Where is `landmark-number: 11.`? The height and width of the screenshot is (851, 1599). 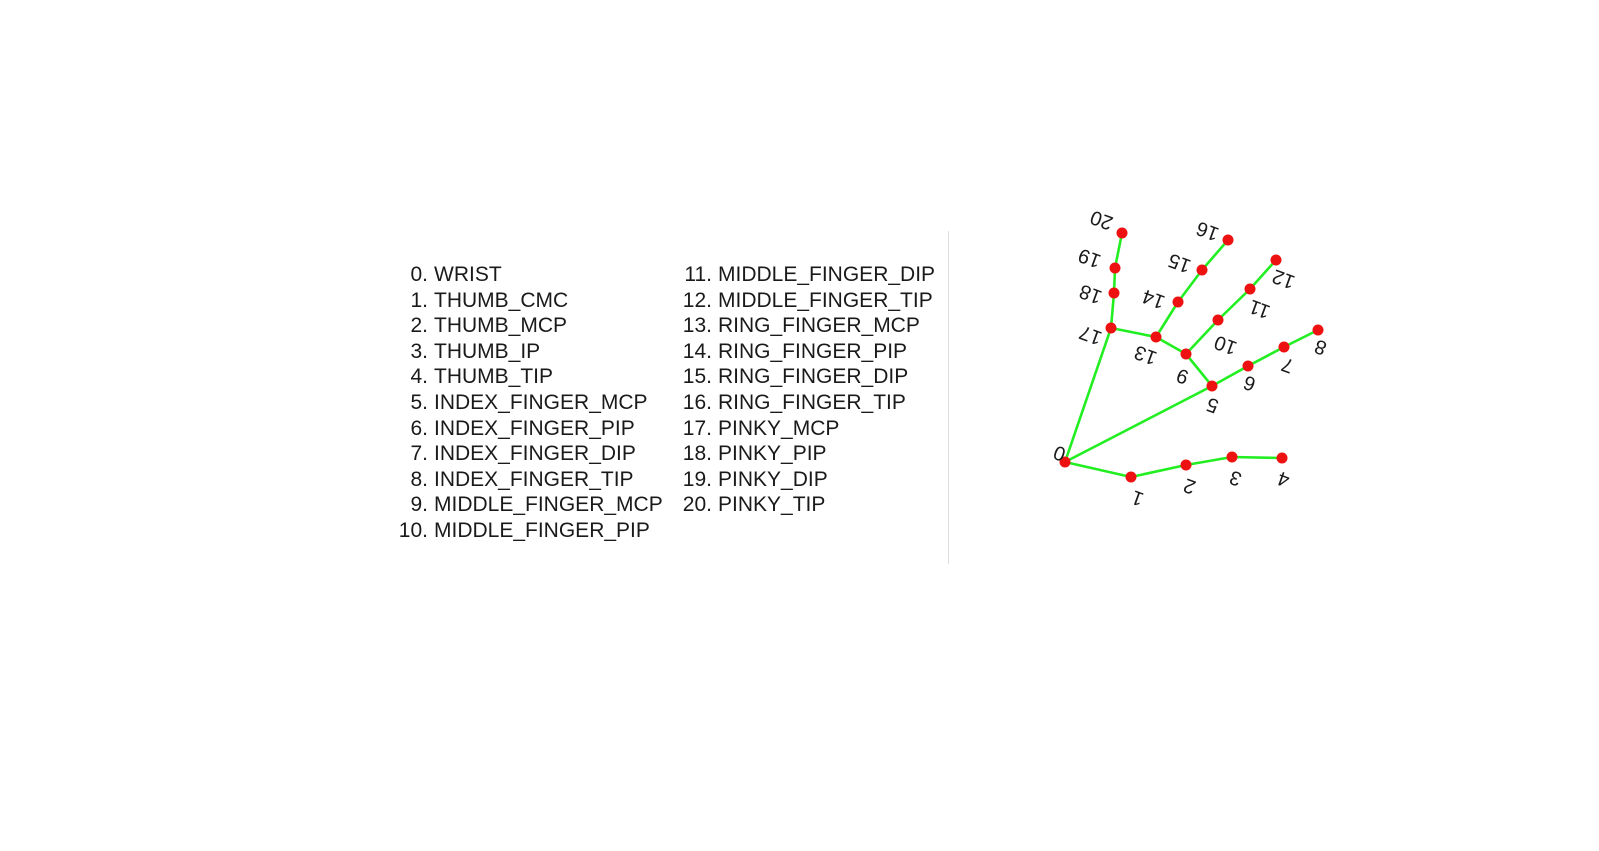
landmark-number: 11. is located at coordinates (698, 274).